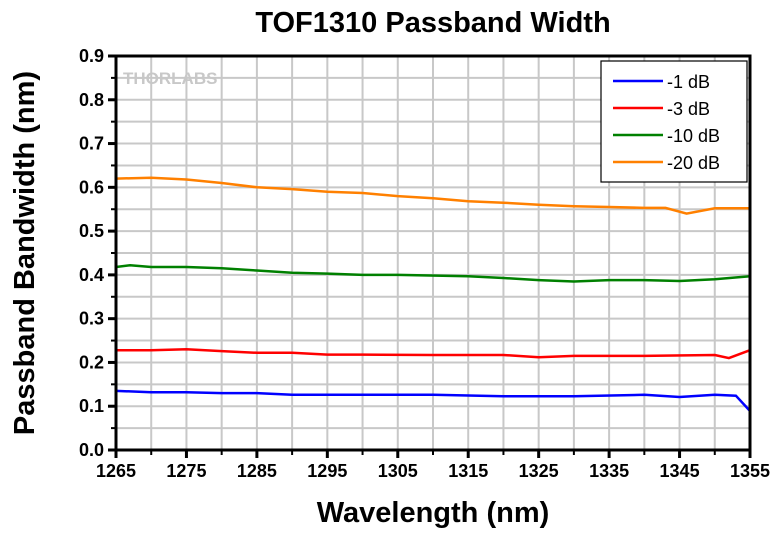  Describe the element at coordinates (91, 187) in the screenshot. I see `y-tick-label: 0.6` at that location.